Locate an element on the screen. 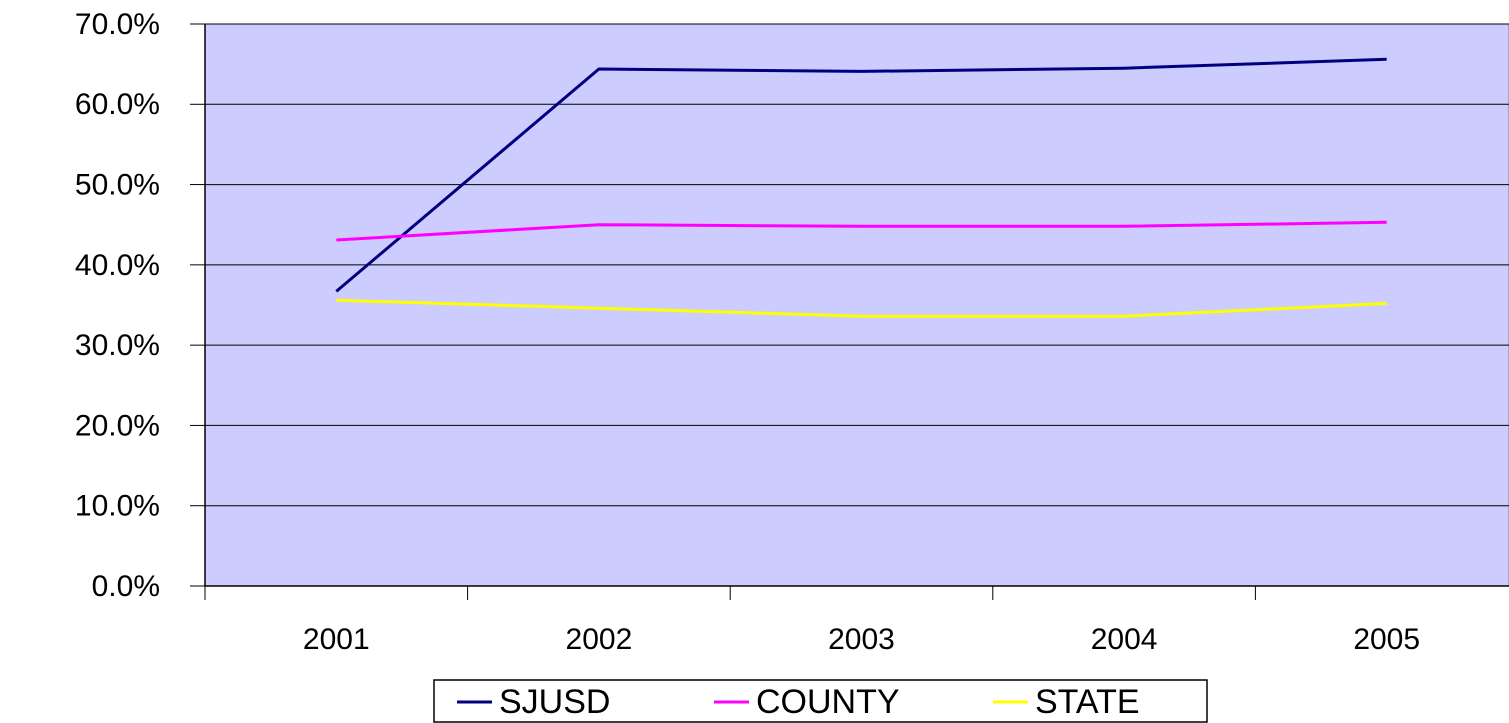  y-tick-label: 70.0% is located at coordinates (117, 24).